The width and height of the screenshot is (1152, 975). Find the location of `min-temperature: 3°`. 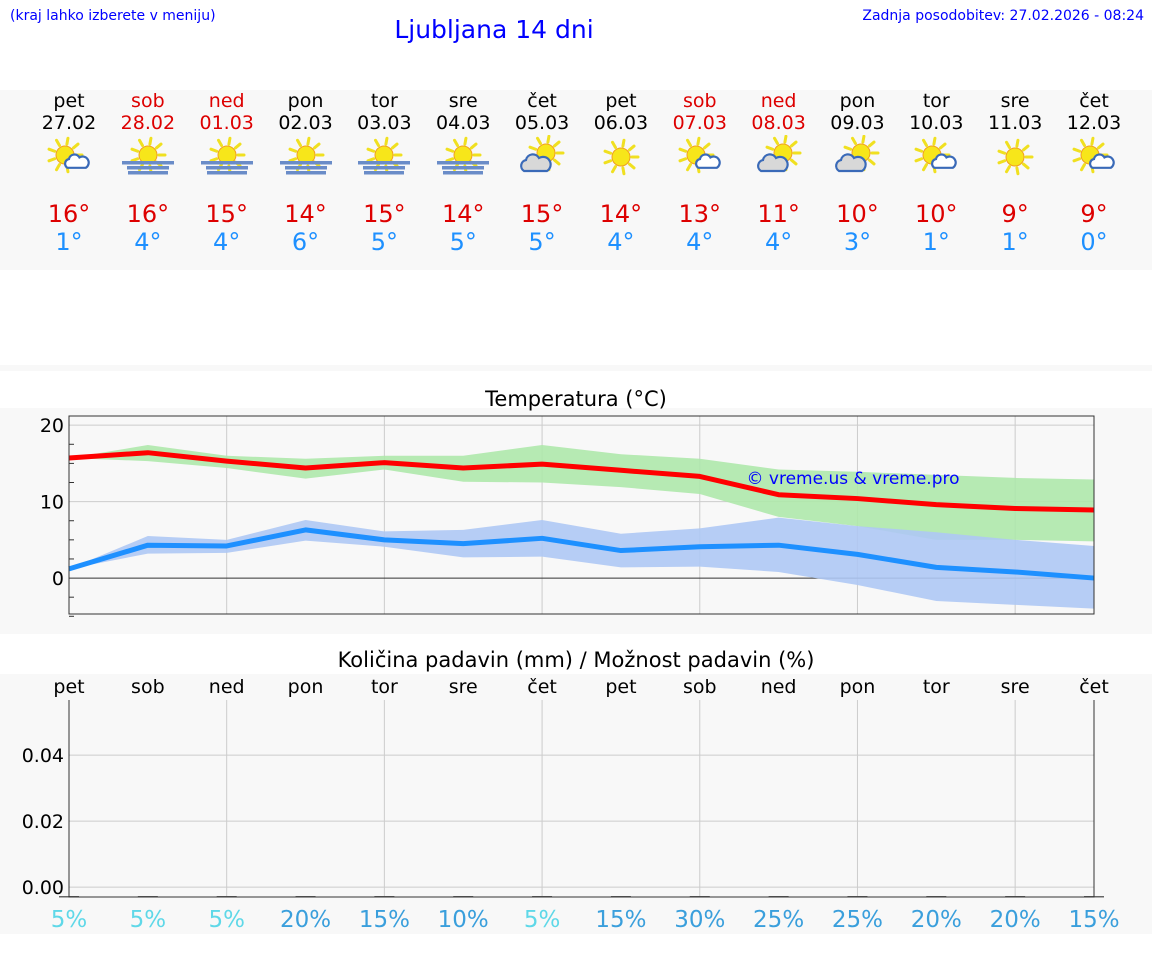

min-temperature: 3° is located at coordinates (857, 242).